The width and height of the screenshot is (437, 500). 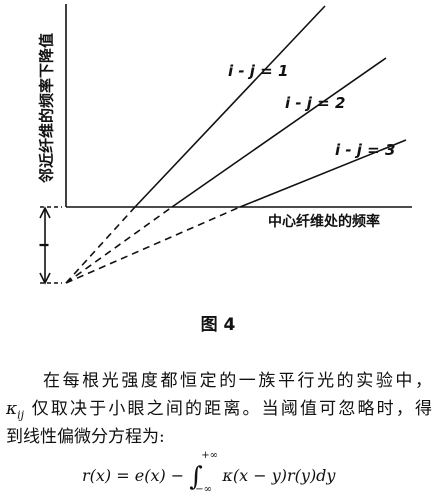 What do you see at coordinates (47, 108) in the screenshot?
I see `y-axis-label: 邻近纤维的频率下降值` at bounding box center [47, 108].